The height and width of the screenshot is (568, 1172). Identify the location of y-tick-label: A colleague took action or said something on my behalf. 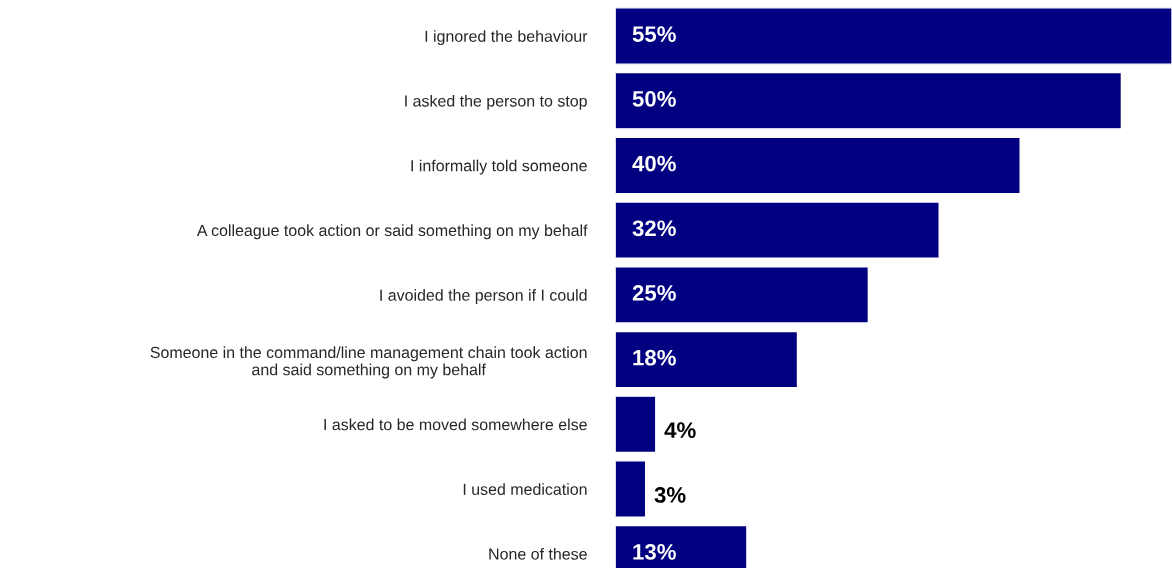
(392, 232).